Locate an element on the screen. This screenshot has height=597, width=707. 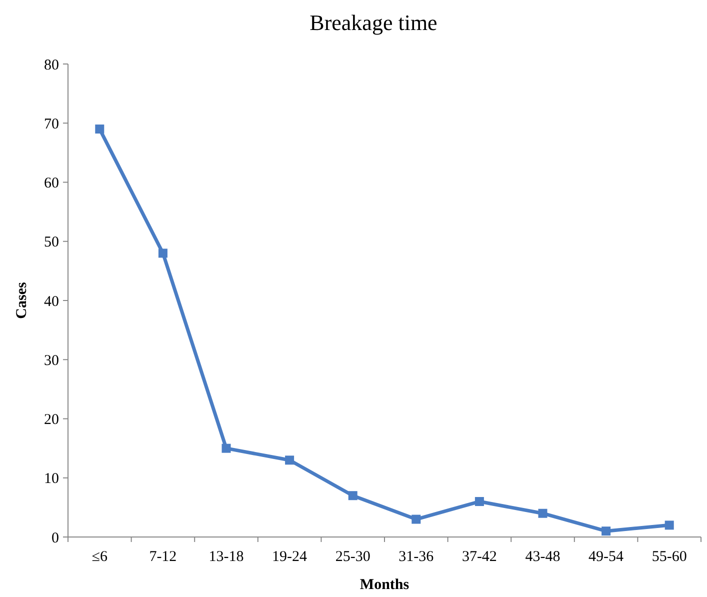
y-tick-label: 40 is located at coordinates (51, 302).